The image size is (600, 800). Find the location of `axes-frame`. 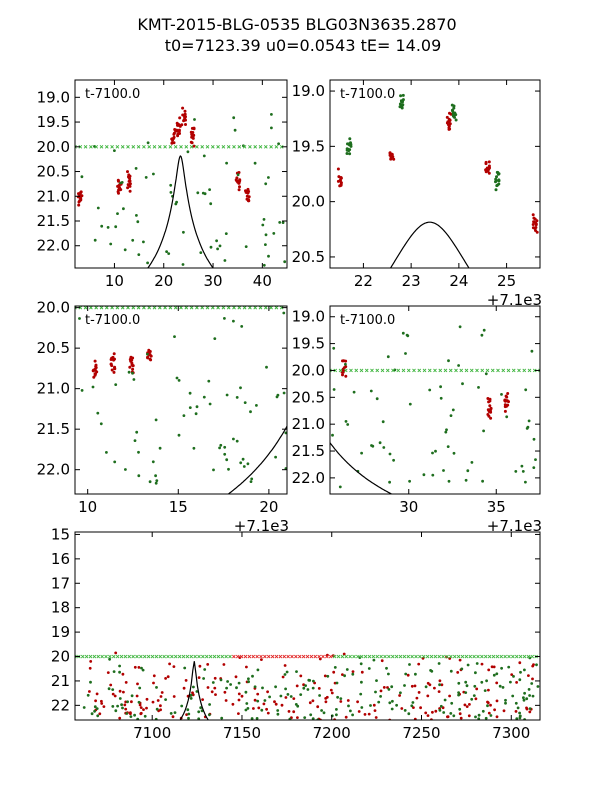

axes-frame is located at coordinates (181, 174).